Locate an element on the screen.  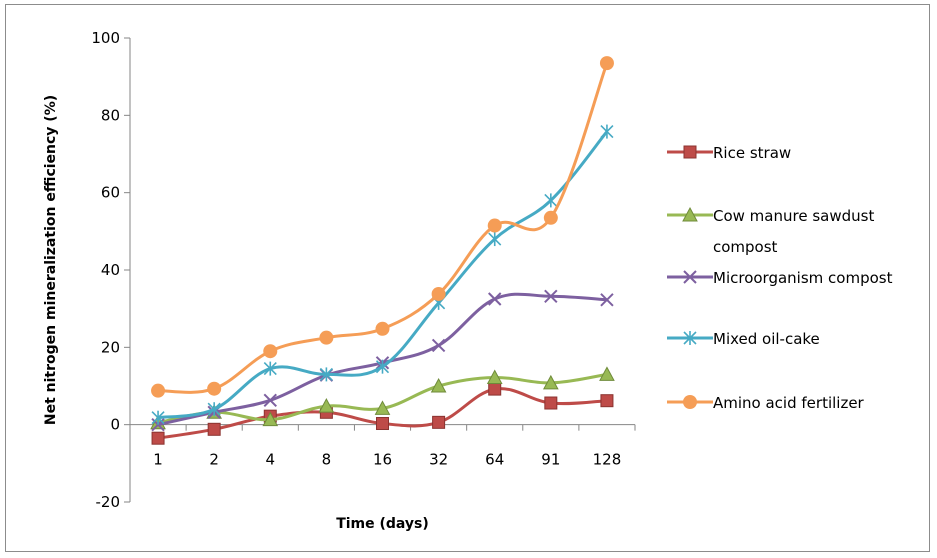
series-rice-straw is located at coordinates (382, 413).